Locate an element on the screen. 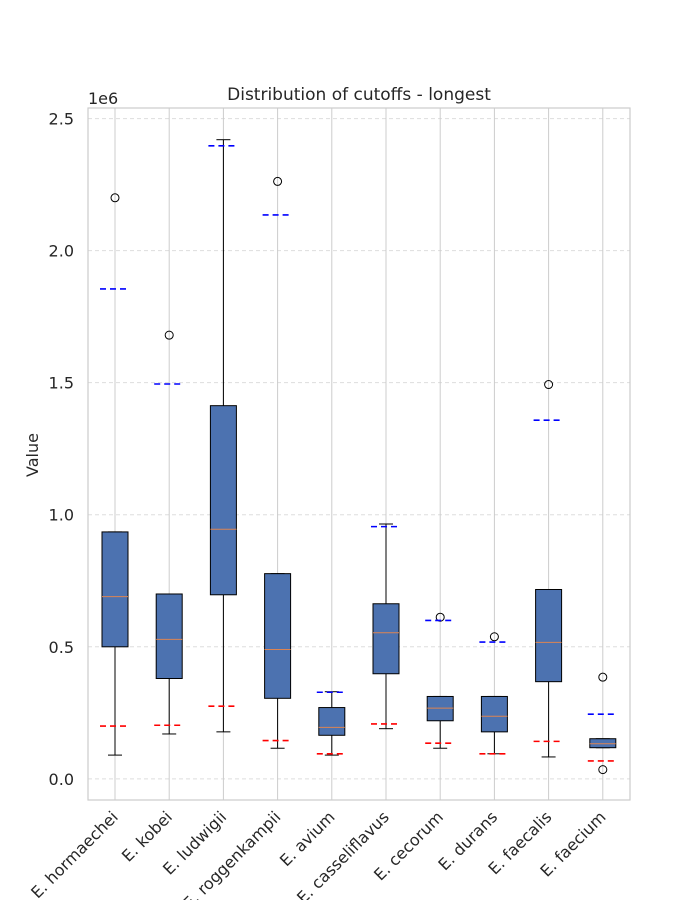 Image resolution: width=700 pixels, height=904 pixels. y-tick-label: 2.5 is located at coordinates (61, 119).